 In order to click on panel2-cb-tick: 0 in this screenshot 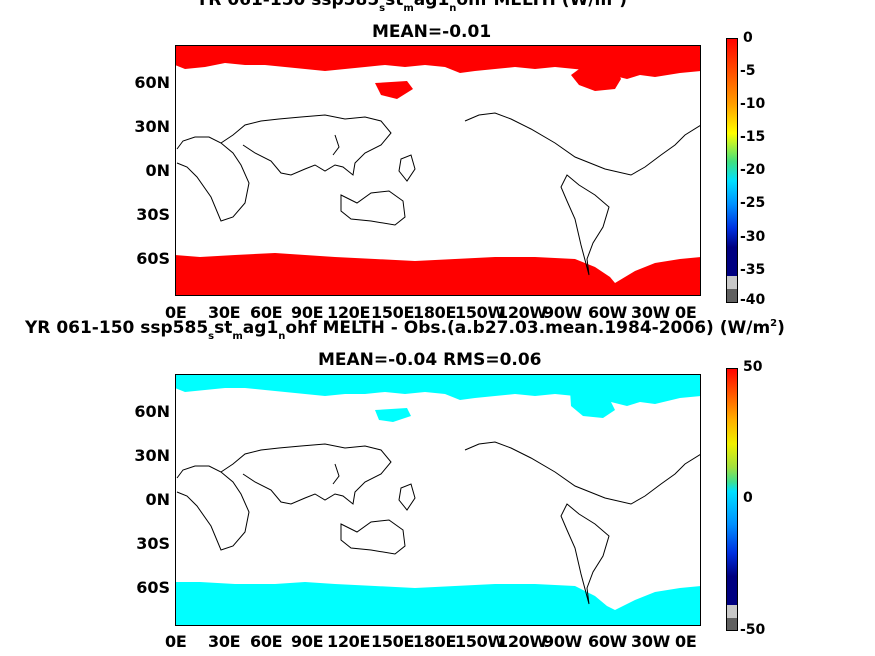, I will do `click(748, 498)`.